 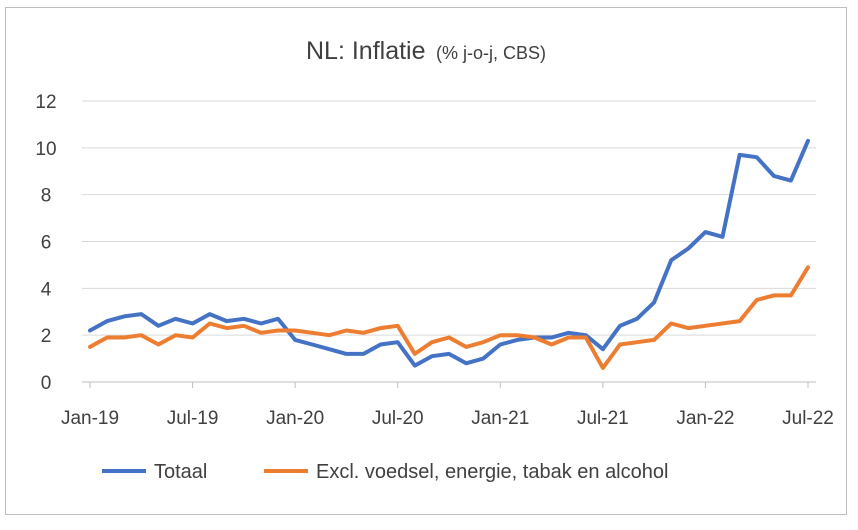 I want to click on legend-label: Totaal, so click(x=180, y=472).